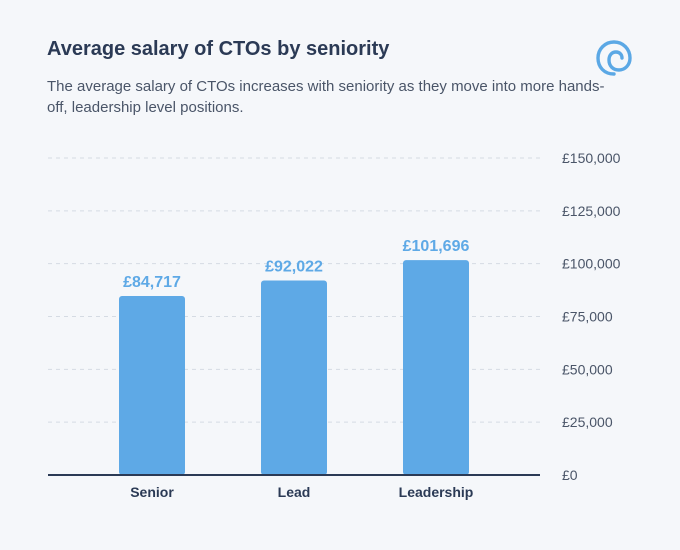 This screenshot has height=550, width=680. What do you see at coordinates (152, 282) in the screenshot?
I see `data-label: £84,717` at bounding box center [152, 282].